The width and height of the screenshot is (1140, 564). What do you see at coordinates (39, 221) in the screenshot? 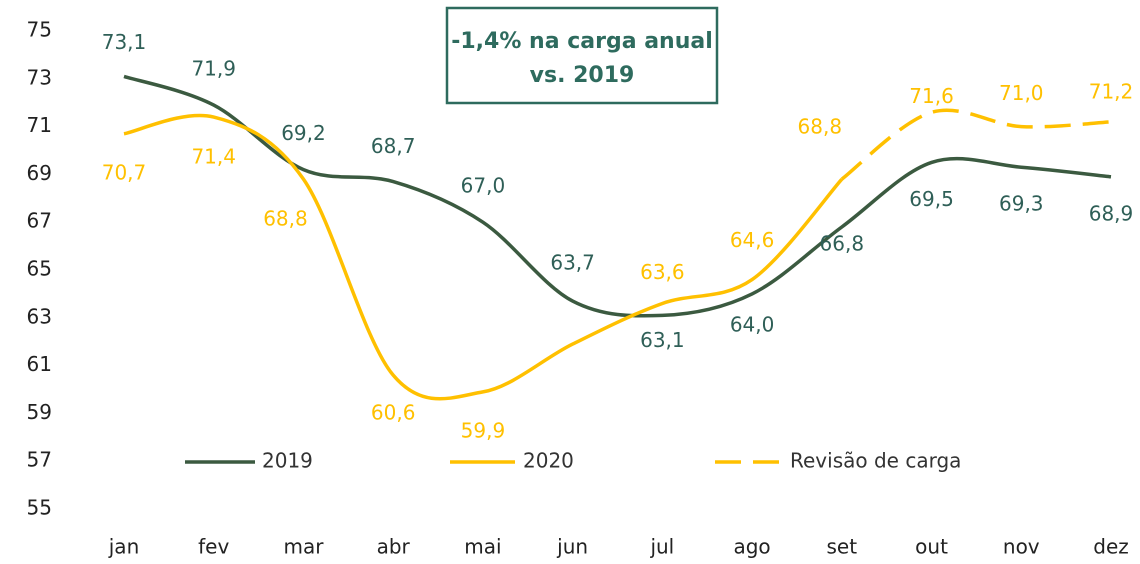
I see `y-tick-label: 67` at bounding box center [39, 221].